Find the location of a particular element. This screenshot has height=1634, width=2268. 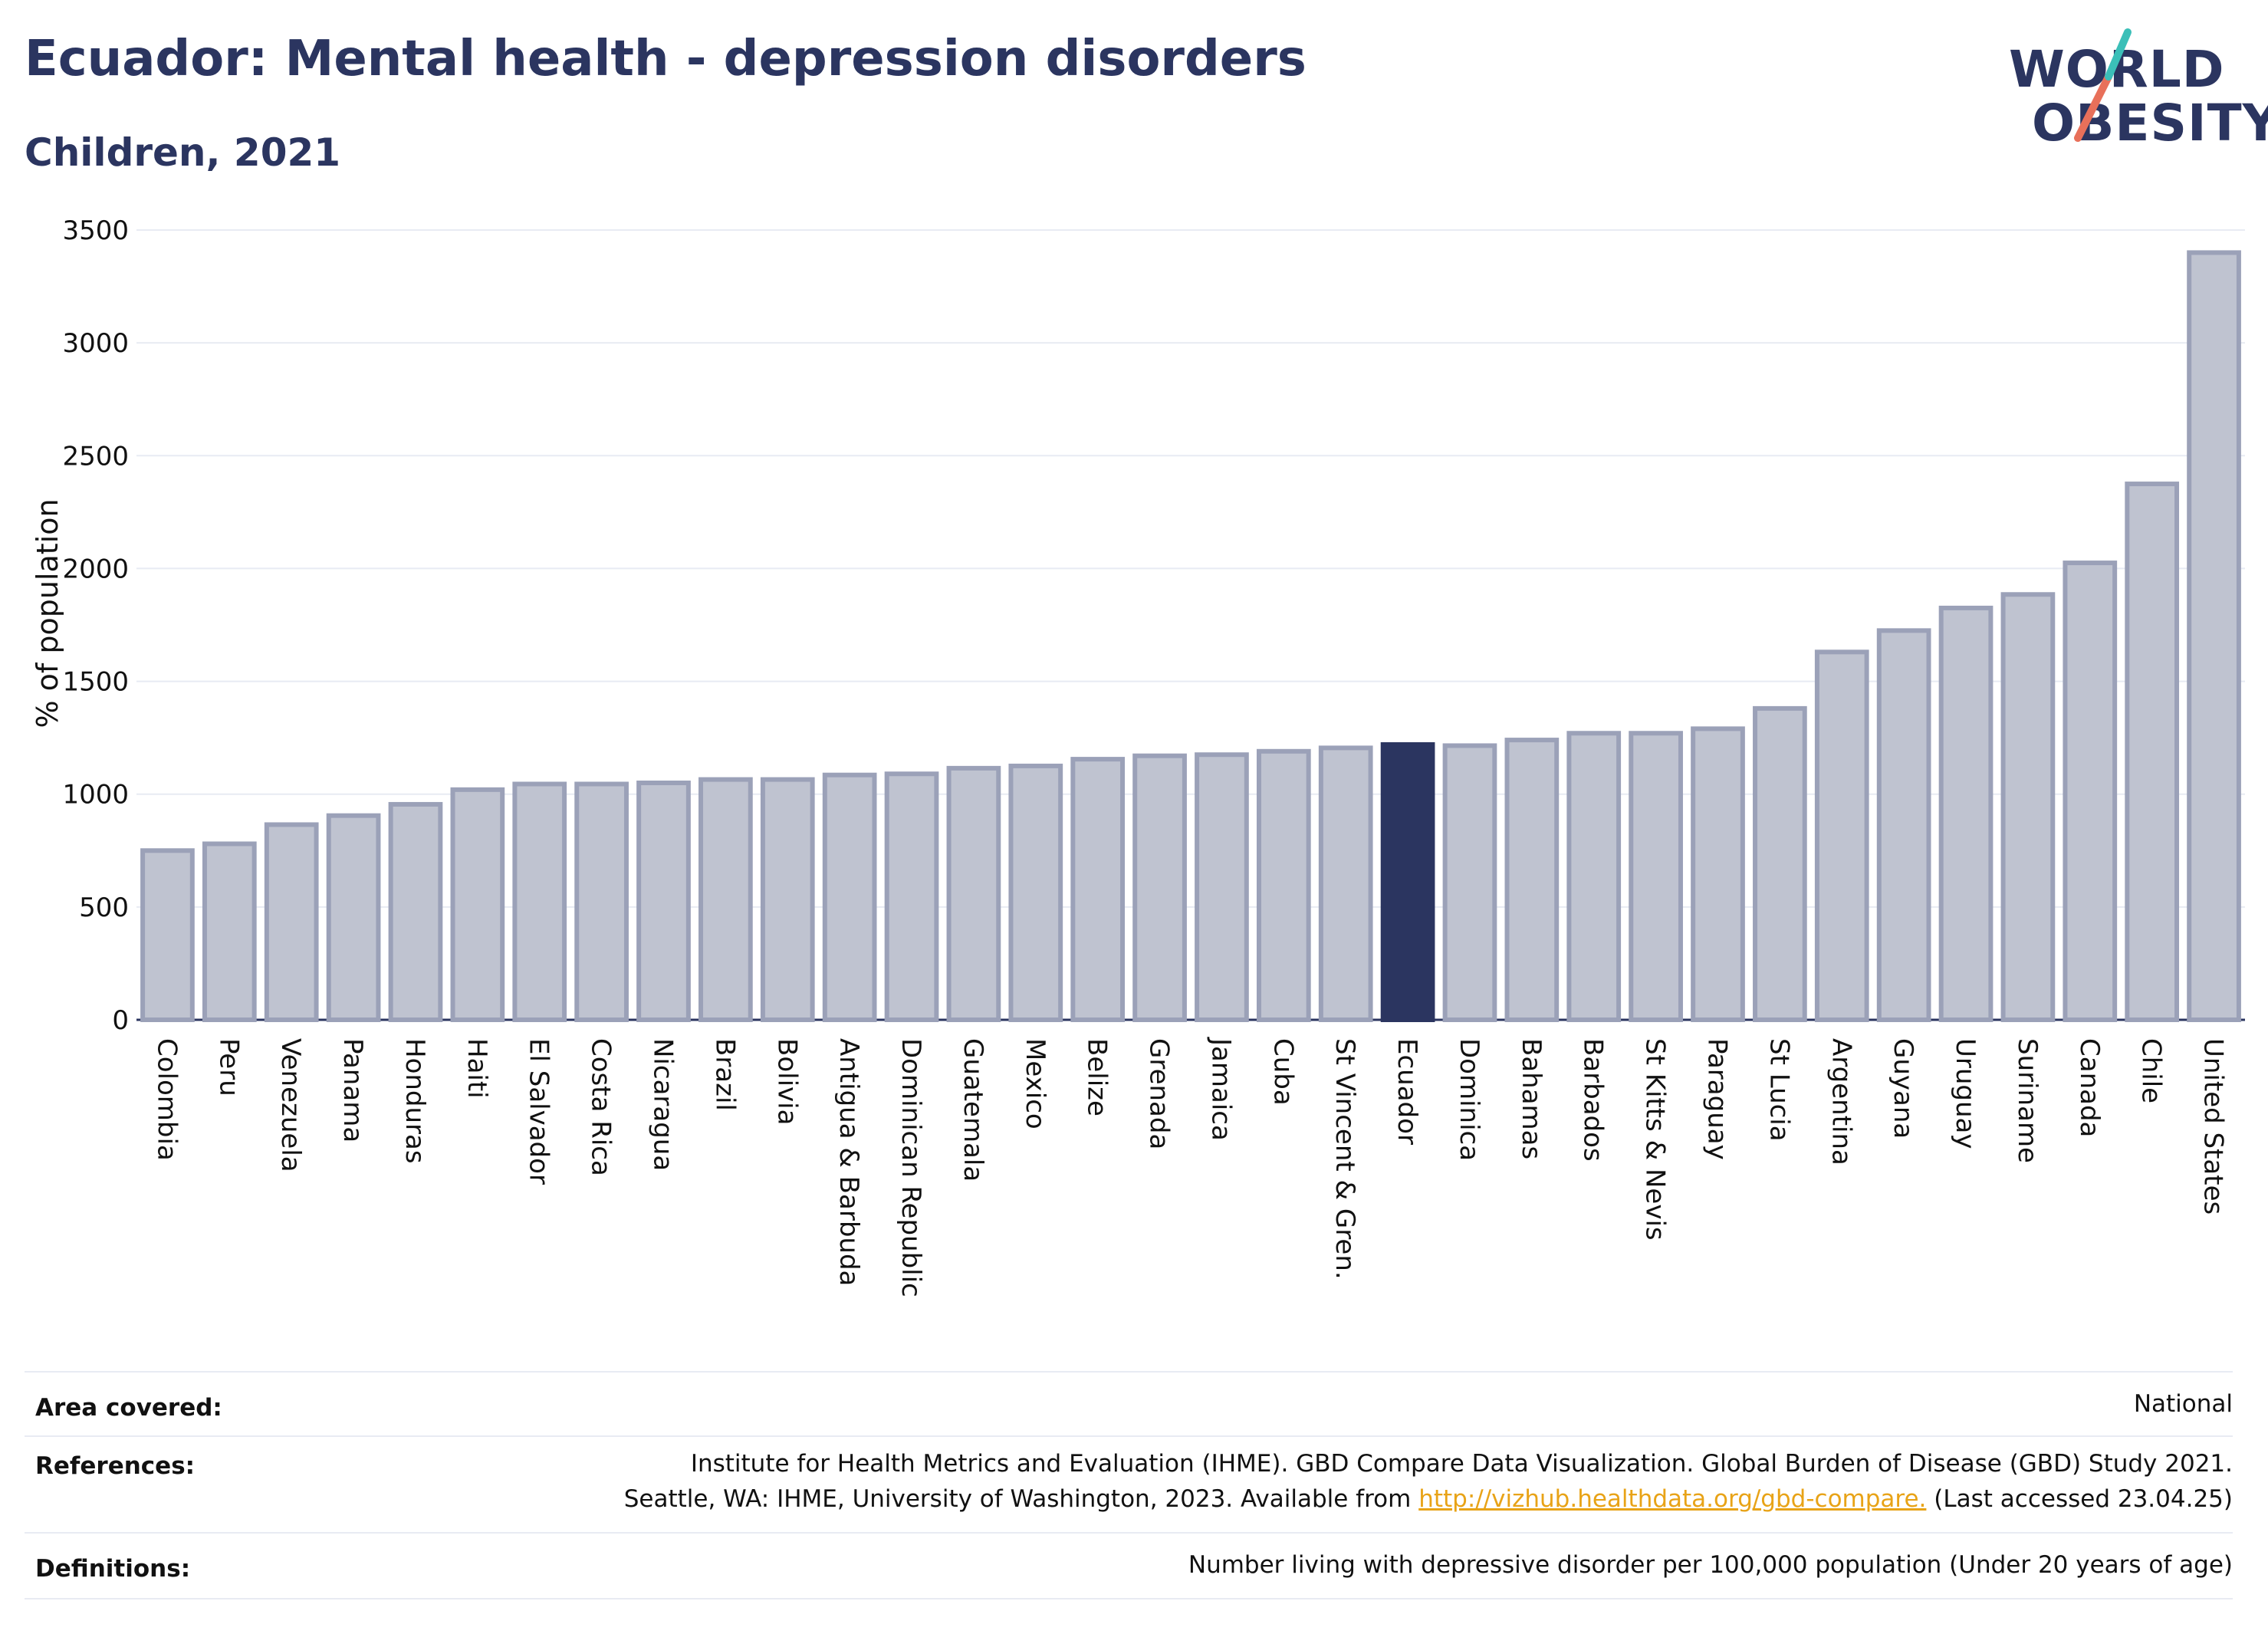

category-label: Barbados is located at coordinates (1593, 1100).